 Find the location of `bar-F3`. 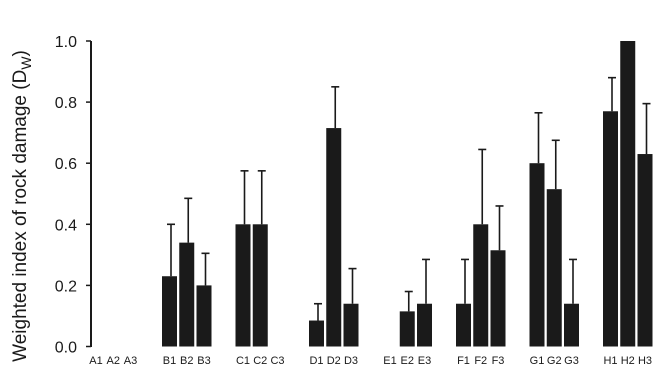

bar-F3 is located at coordinates (498, 298).